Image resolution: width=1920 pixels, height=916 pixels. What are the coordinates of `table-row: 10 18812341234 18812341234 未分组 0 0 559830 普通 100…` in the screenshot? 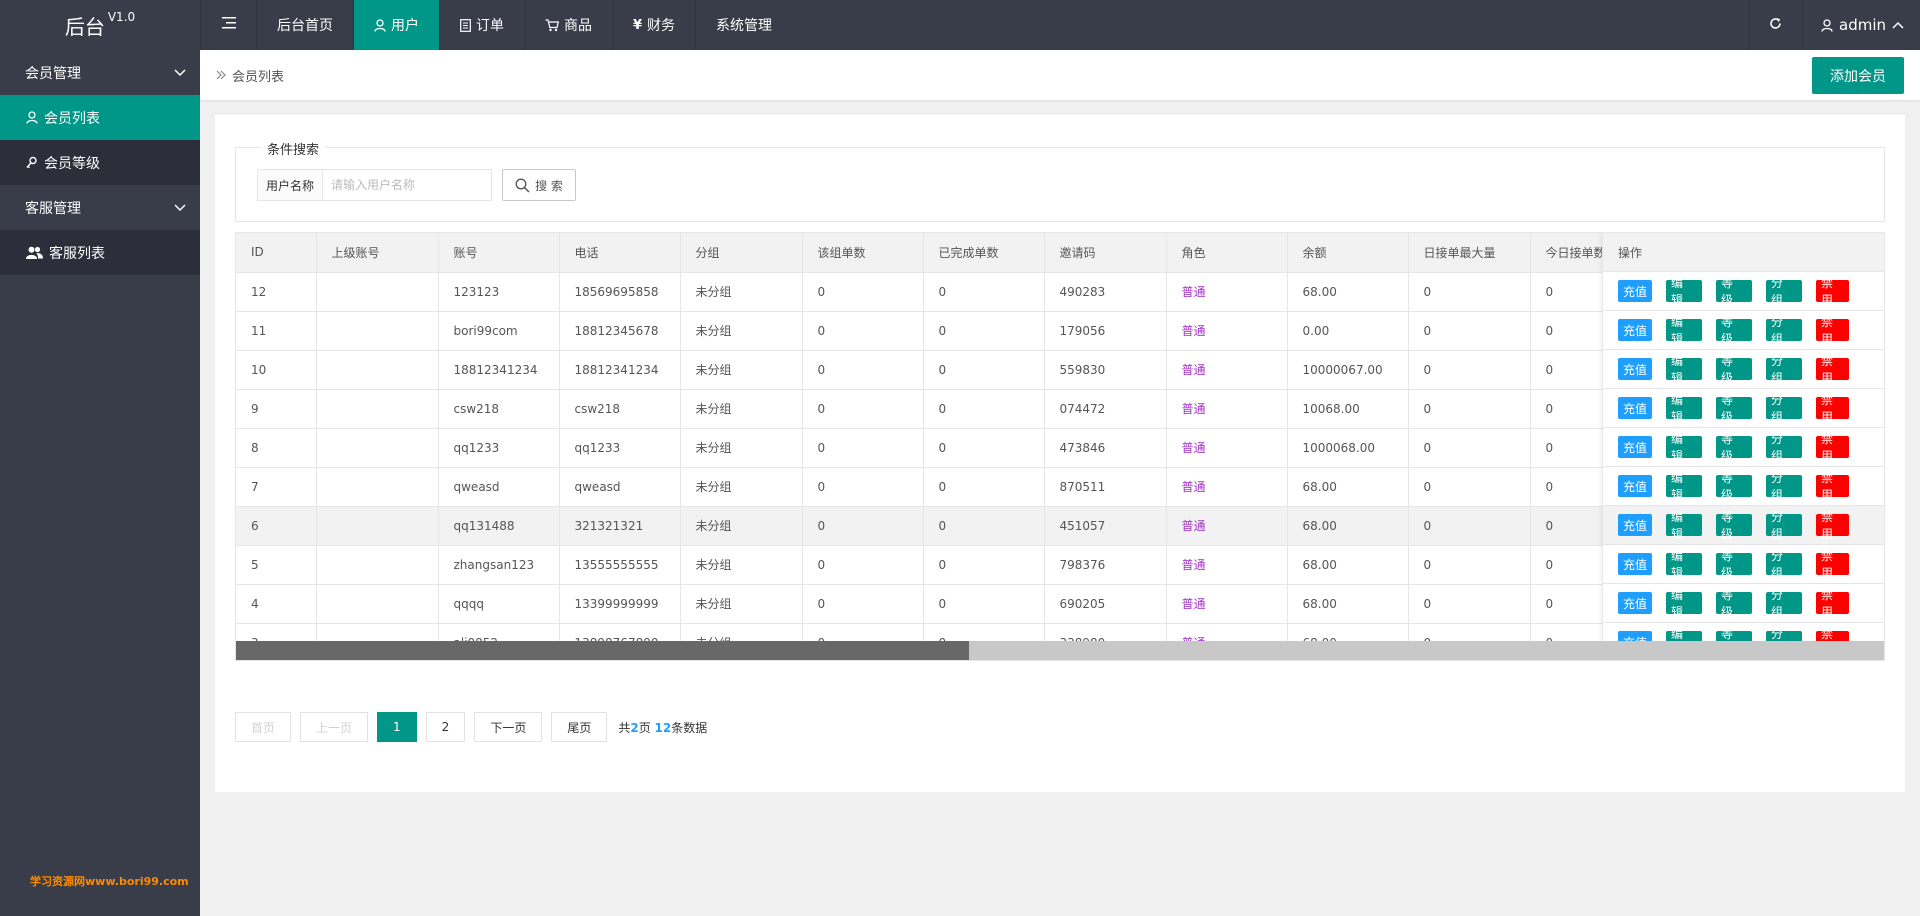 It's located at (944, 370).